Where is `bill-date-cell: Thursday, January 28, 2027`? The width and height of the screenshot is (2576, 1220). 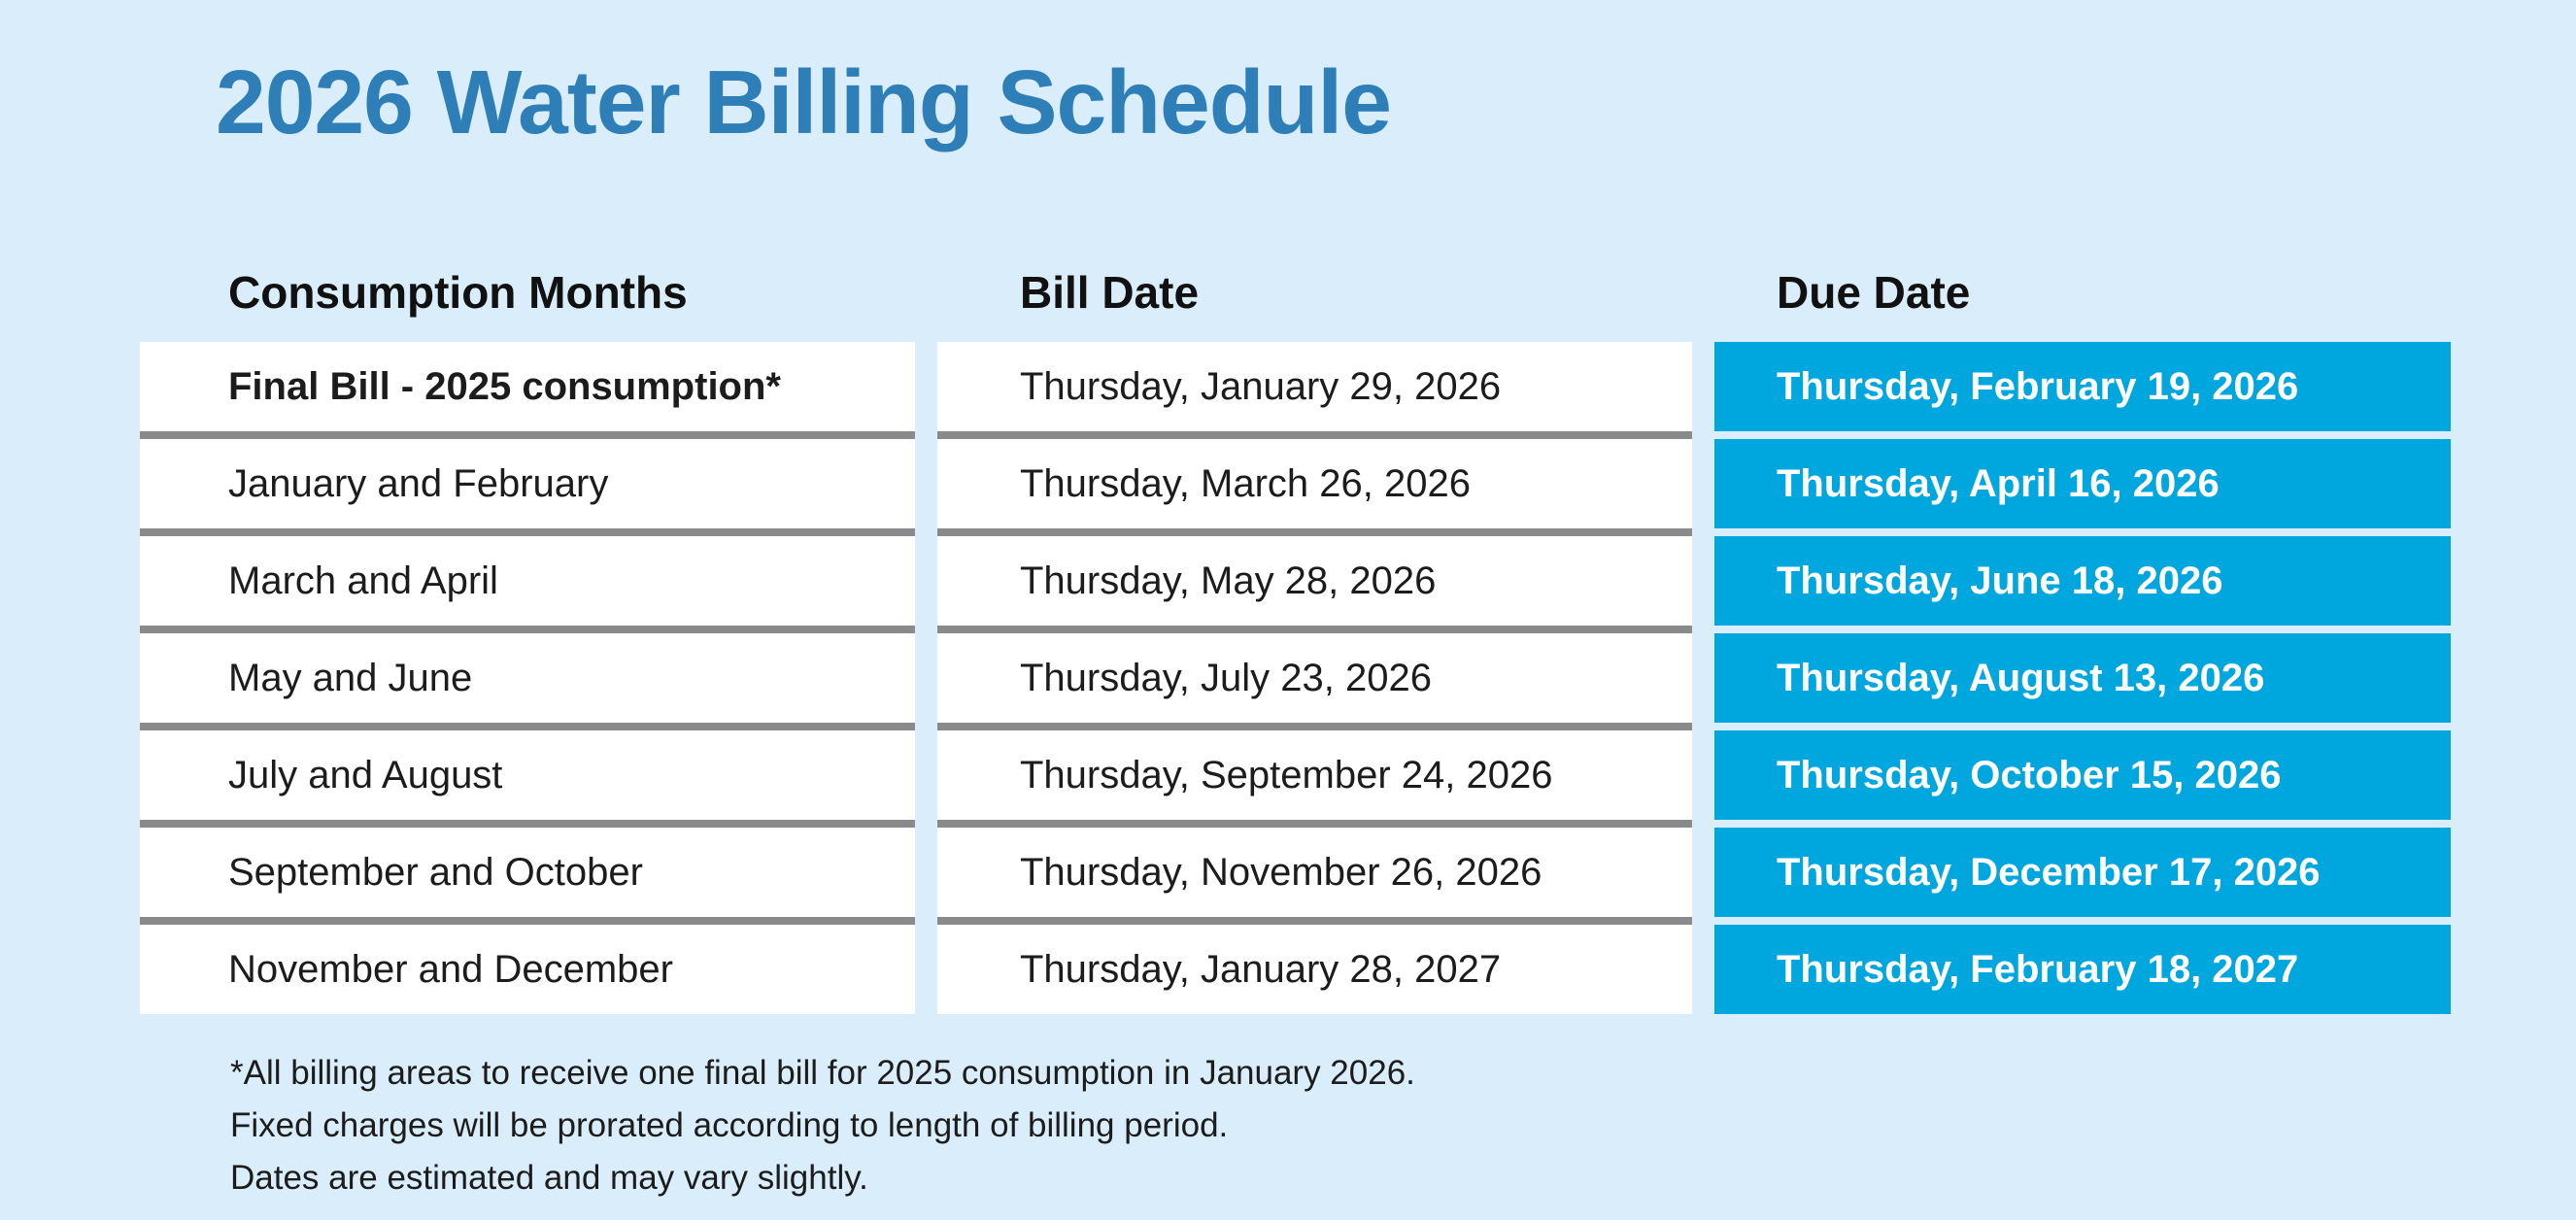 bill-date-cell: Thursday, January 28, 2027 is located at coordinates (1314, 969).